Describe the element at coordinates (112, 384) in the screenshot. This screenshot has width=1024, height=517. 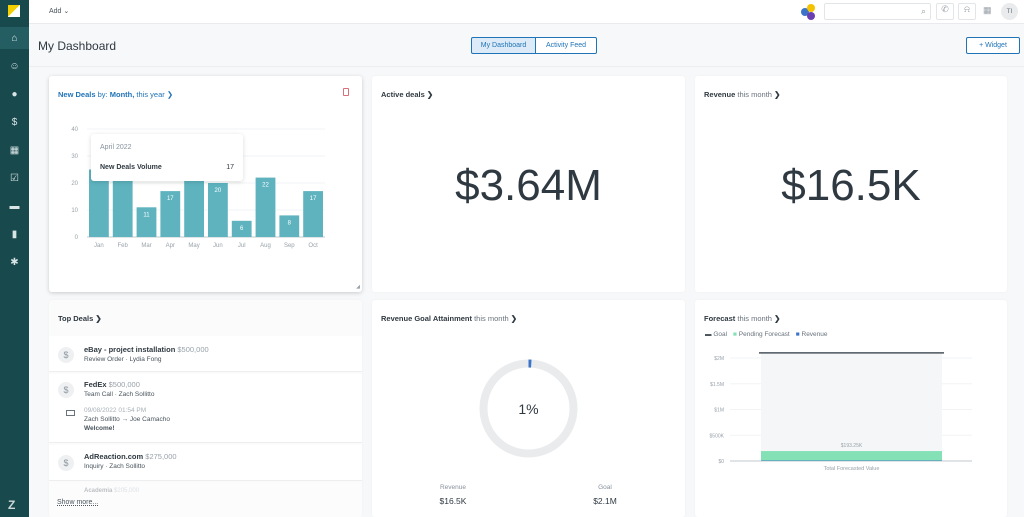
I see `deal-name: FedEx $500,000` at that location.